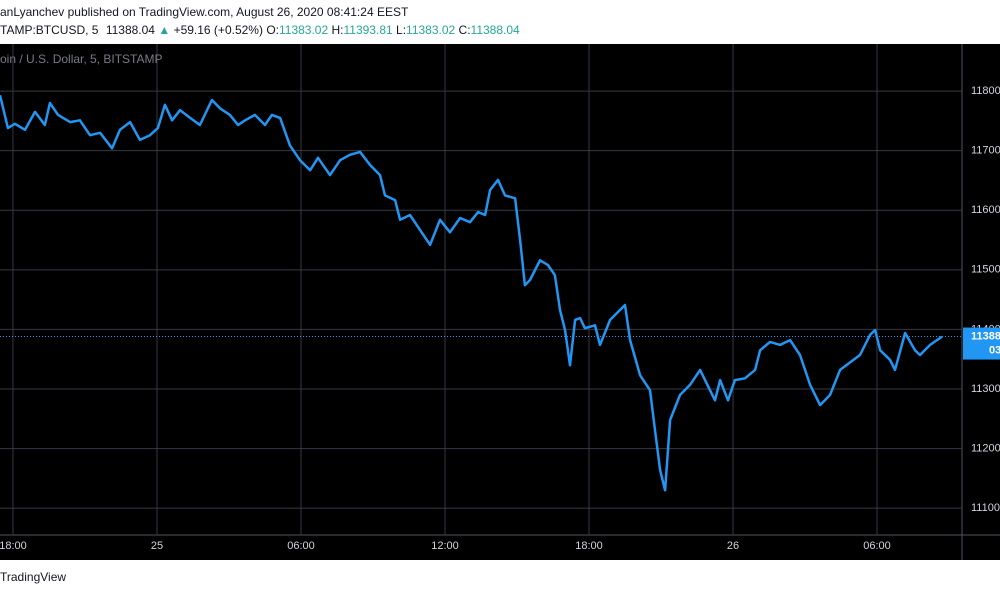  I want to click on symbol: TAMP:BTCUSD, 5, so click(49, 30).